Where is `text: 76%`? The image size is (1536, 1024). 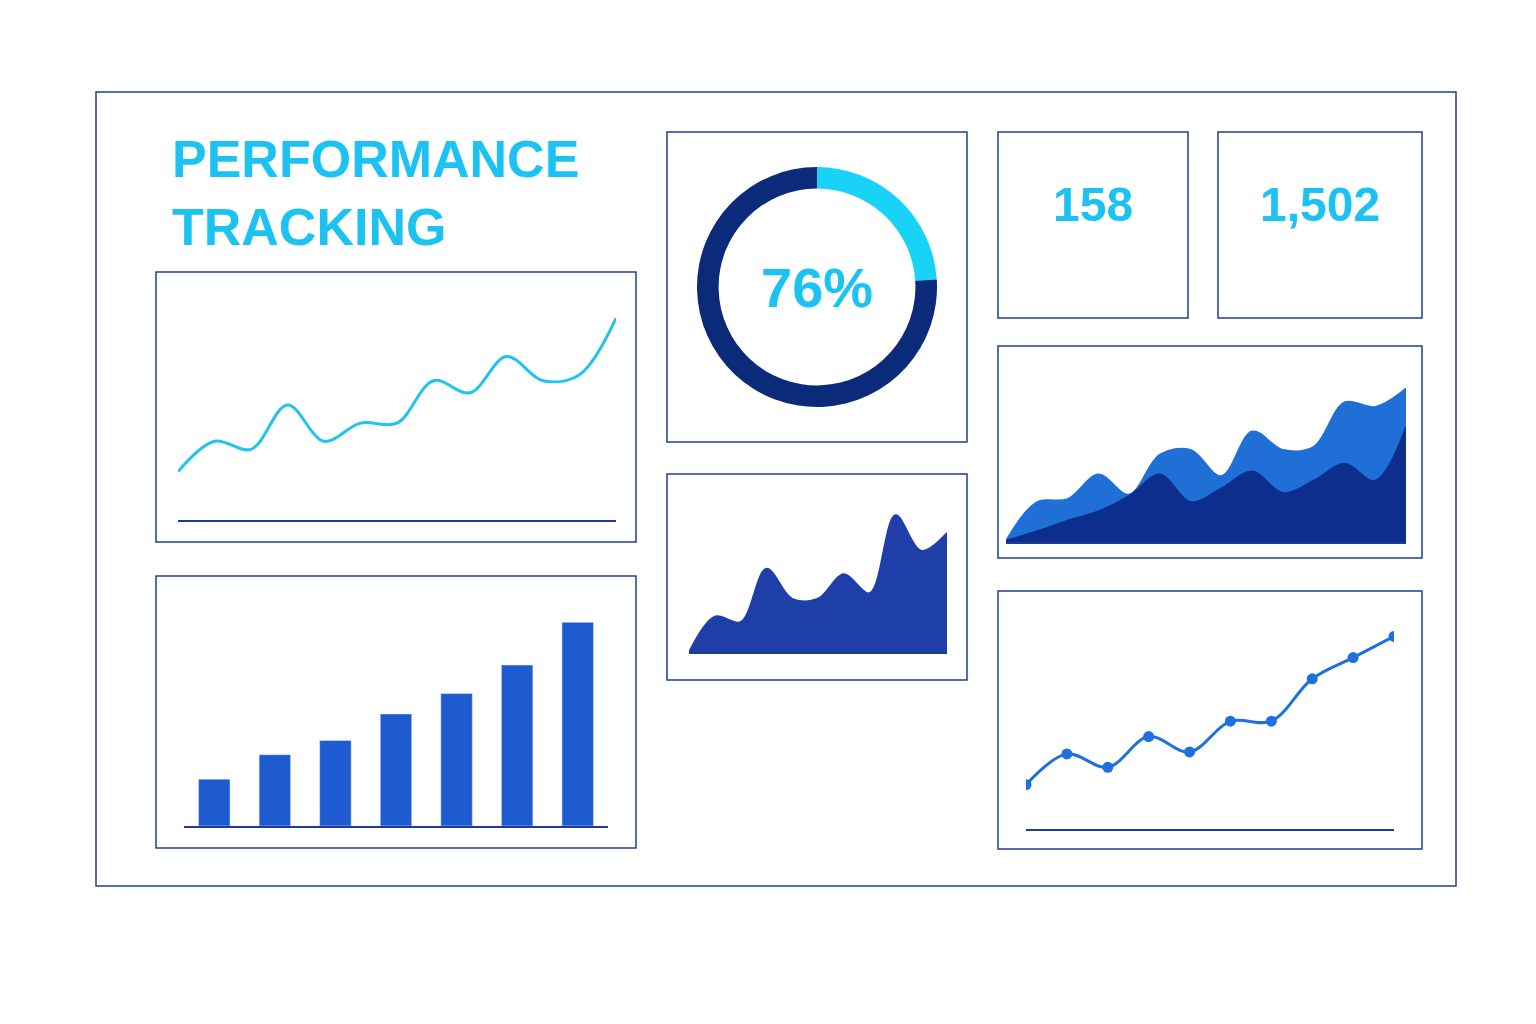 text: 76% is located at coordinates (817, 287).